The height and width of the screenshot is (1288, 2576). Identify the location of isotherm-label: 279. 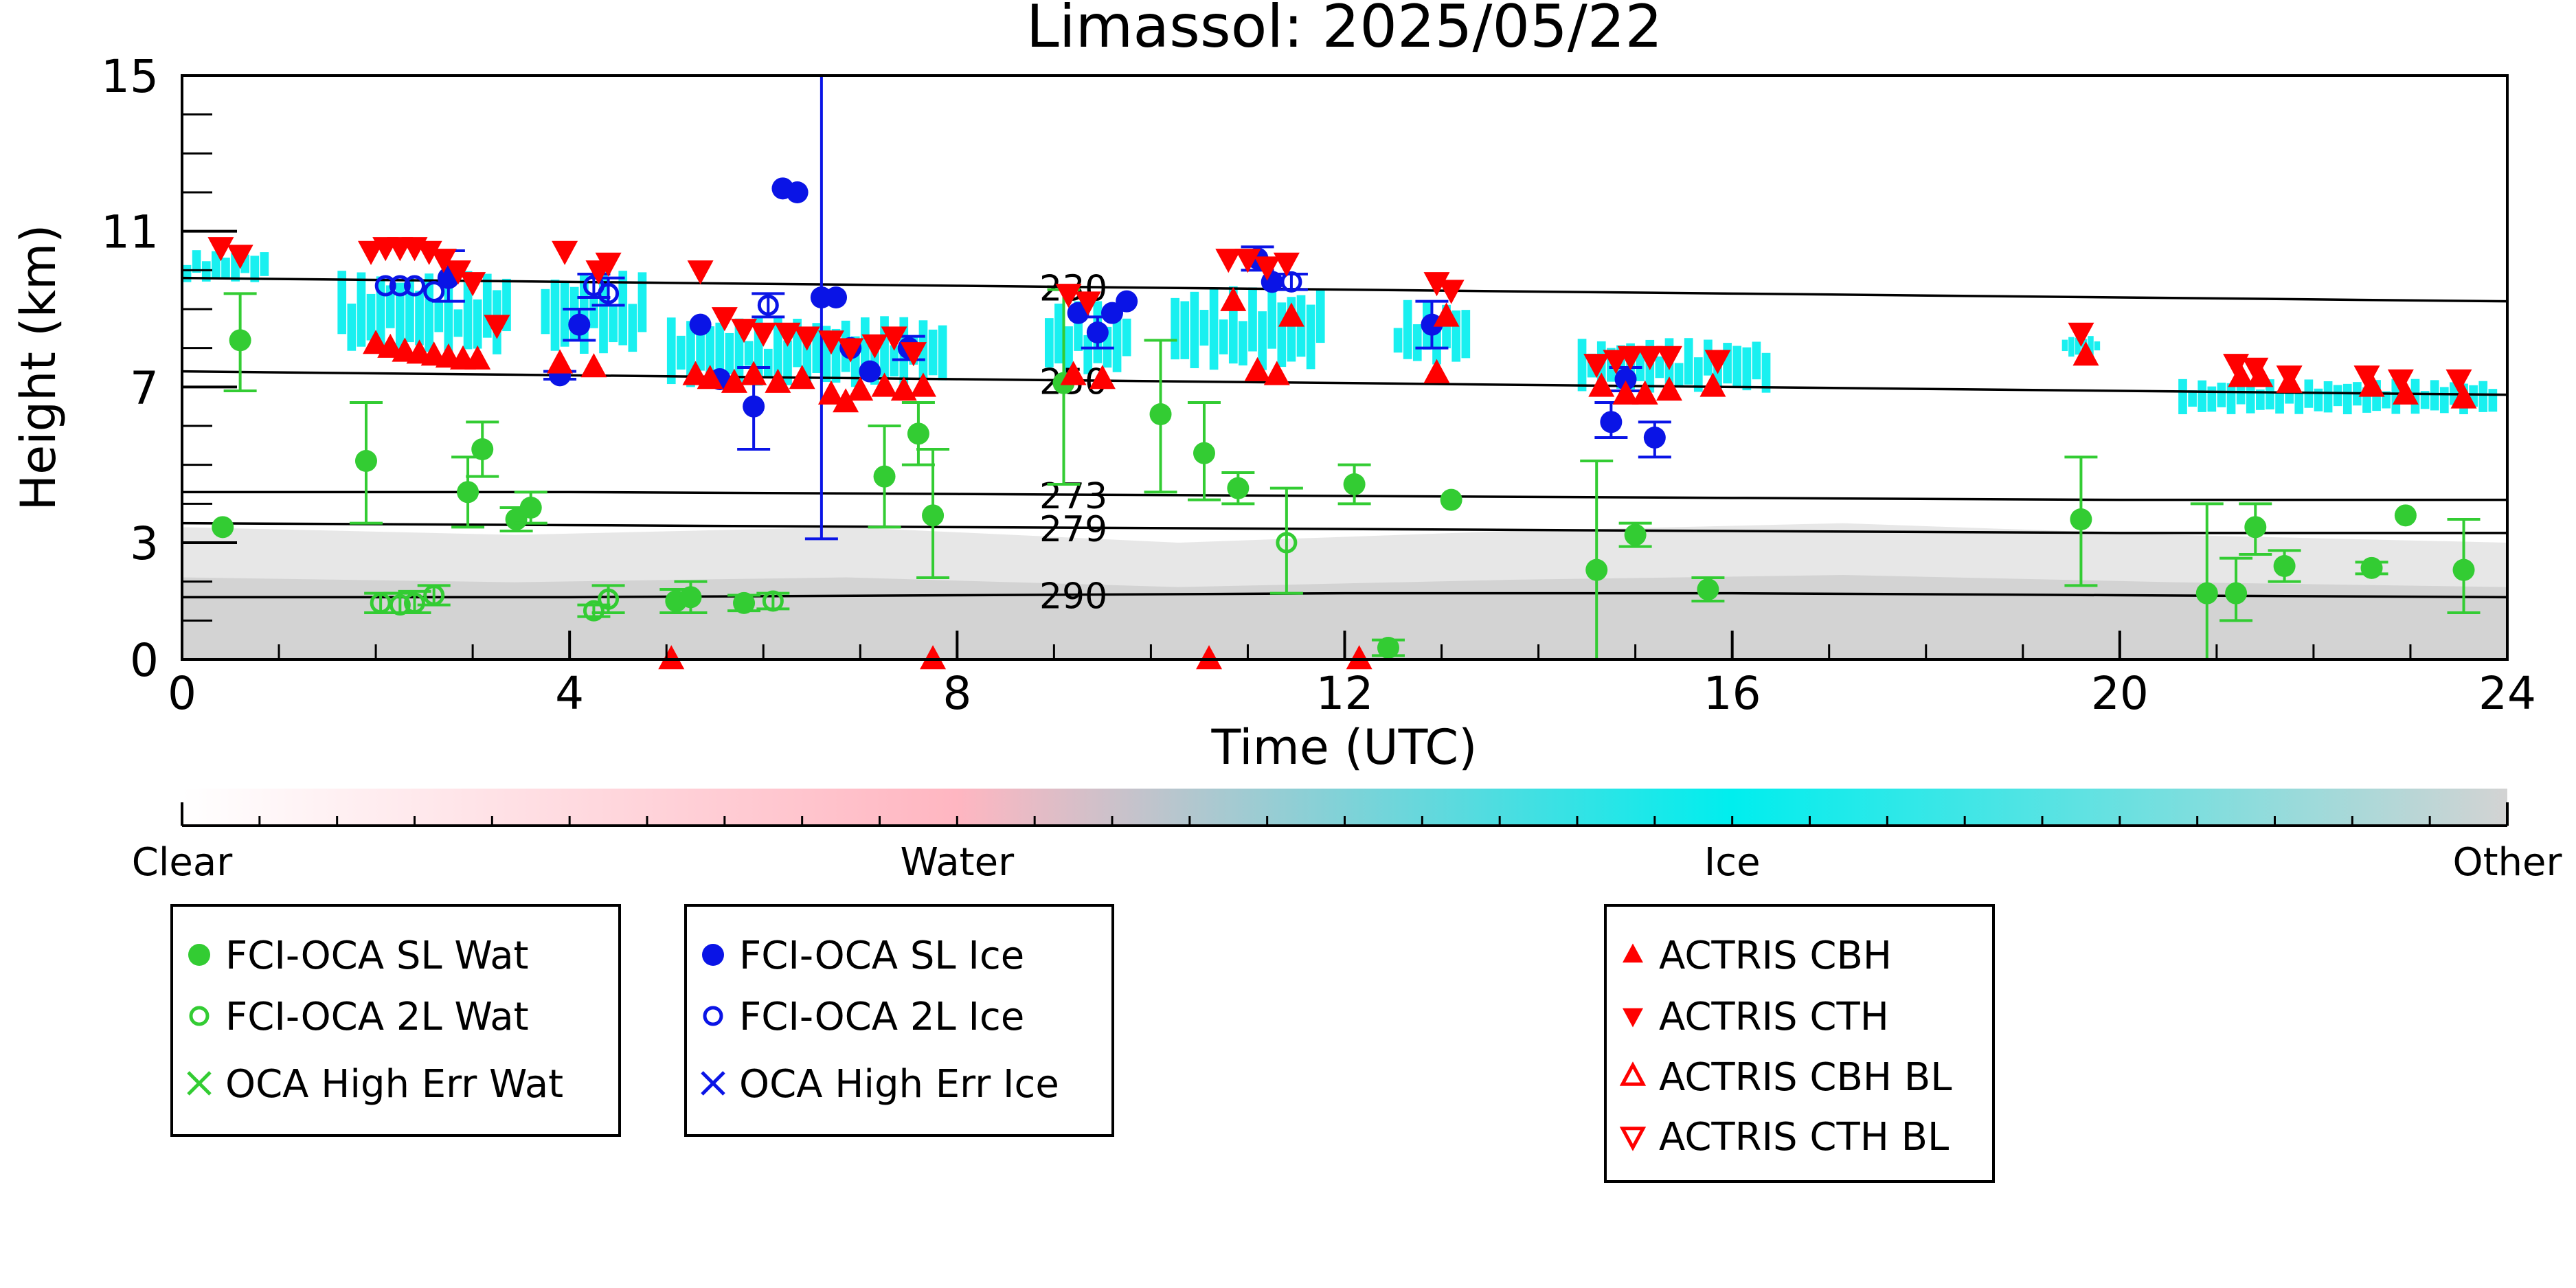
(1073, 529).